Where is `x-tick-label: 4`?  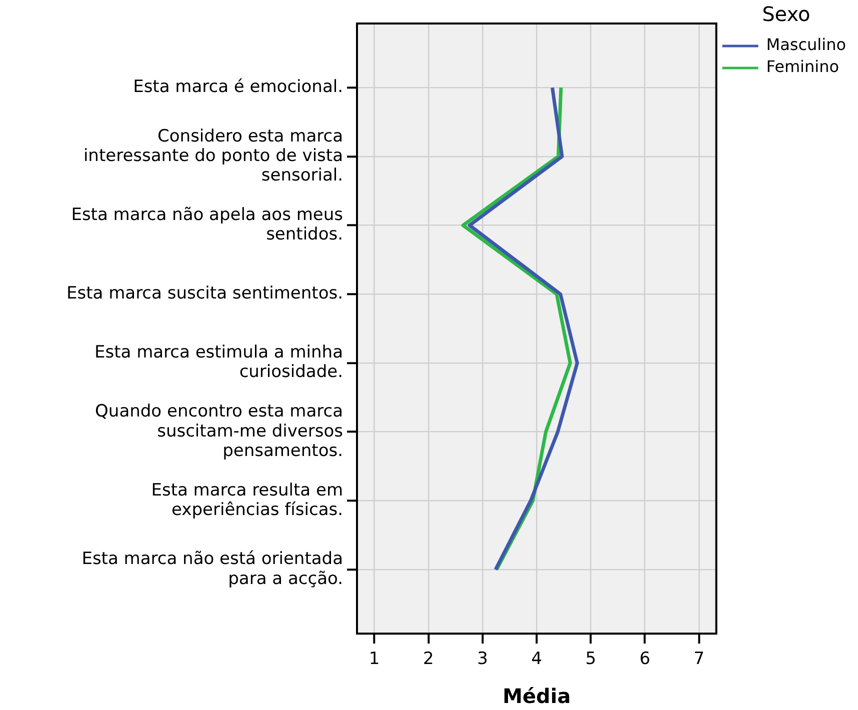
x-tick-label: 4 is located at coordinates (536, 659).